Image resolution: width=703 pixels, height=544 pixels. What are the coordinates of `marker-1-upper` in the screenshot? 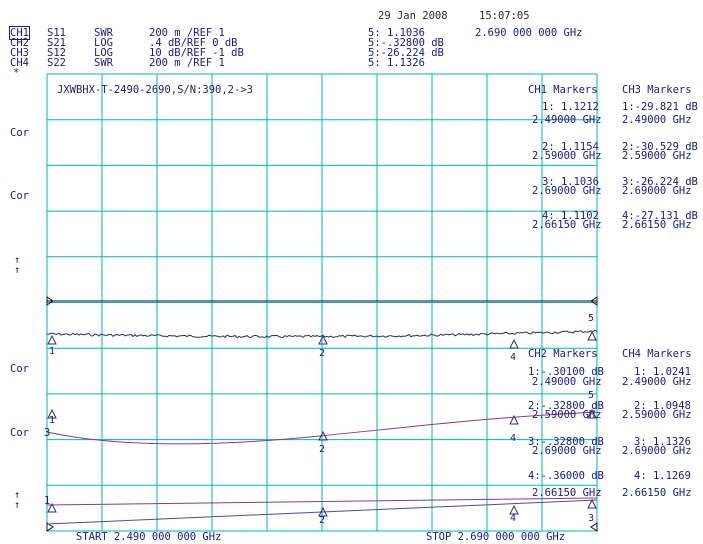 It's located at (52, 339).